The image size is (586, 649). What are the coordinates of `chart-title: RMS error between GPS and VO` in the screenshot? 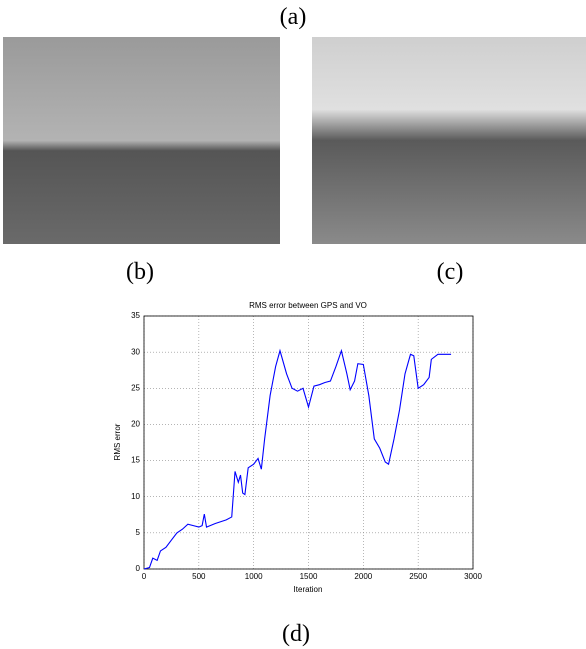 It's located at (308, 305).